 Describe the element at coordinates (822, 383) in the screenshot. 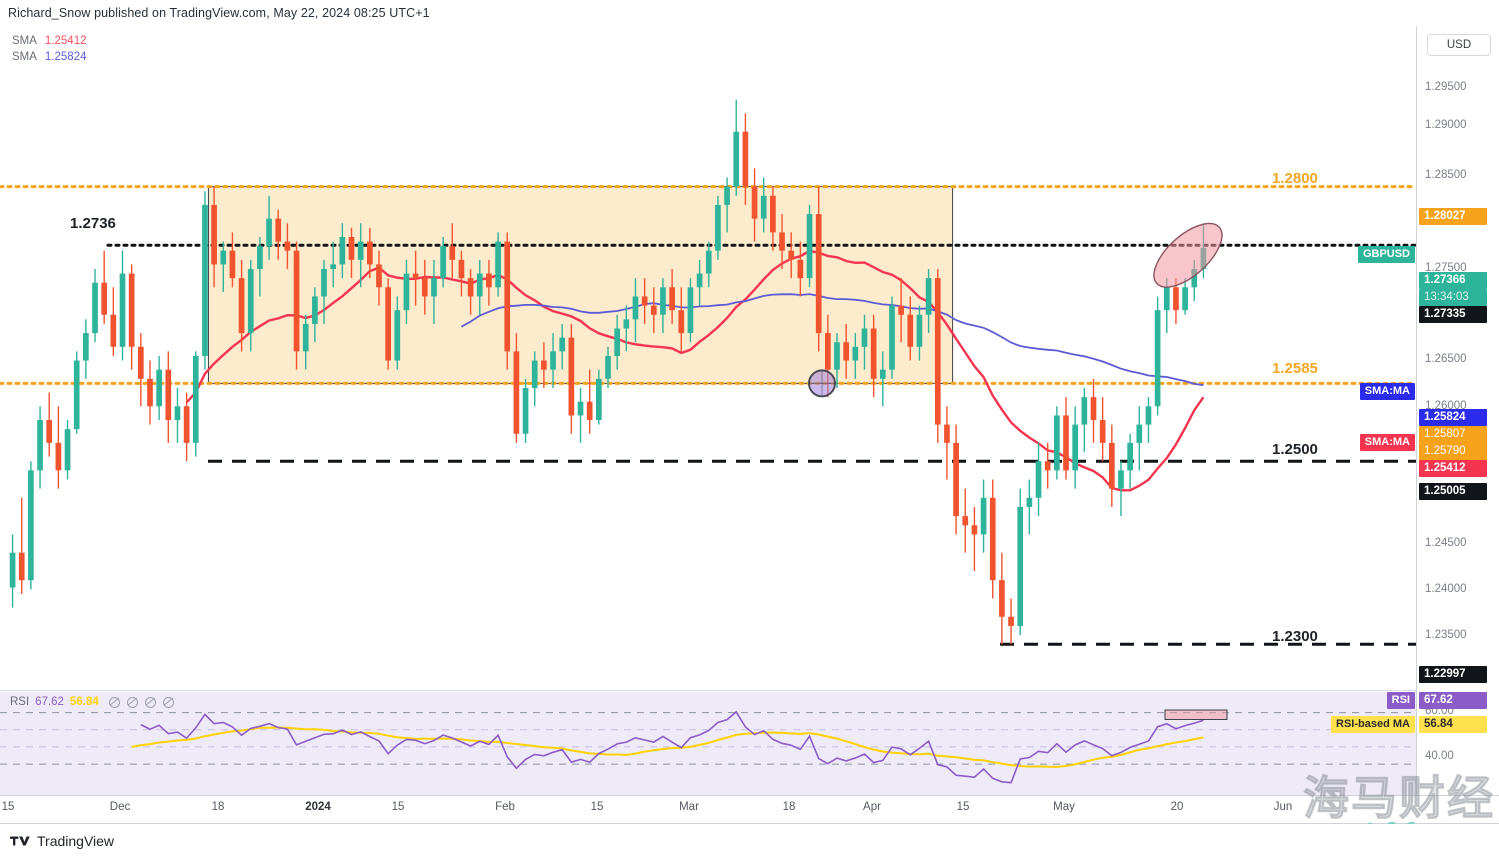

I see `circle-annotation` at that location.